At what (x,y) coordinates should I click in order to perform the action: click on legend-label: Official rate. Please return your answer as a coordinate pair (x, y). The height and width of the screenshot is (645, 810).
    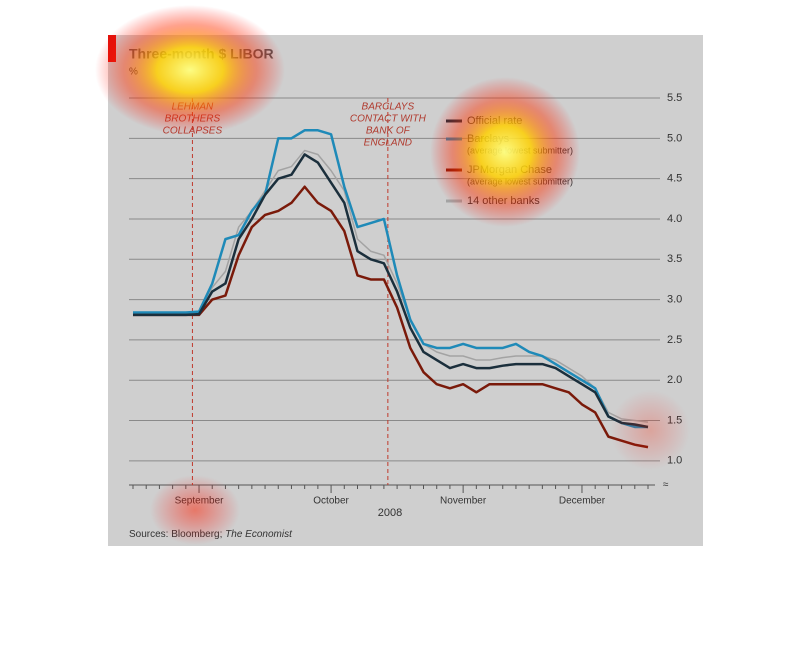
    Looking at the image, I should click on (494, 121).